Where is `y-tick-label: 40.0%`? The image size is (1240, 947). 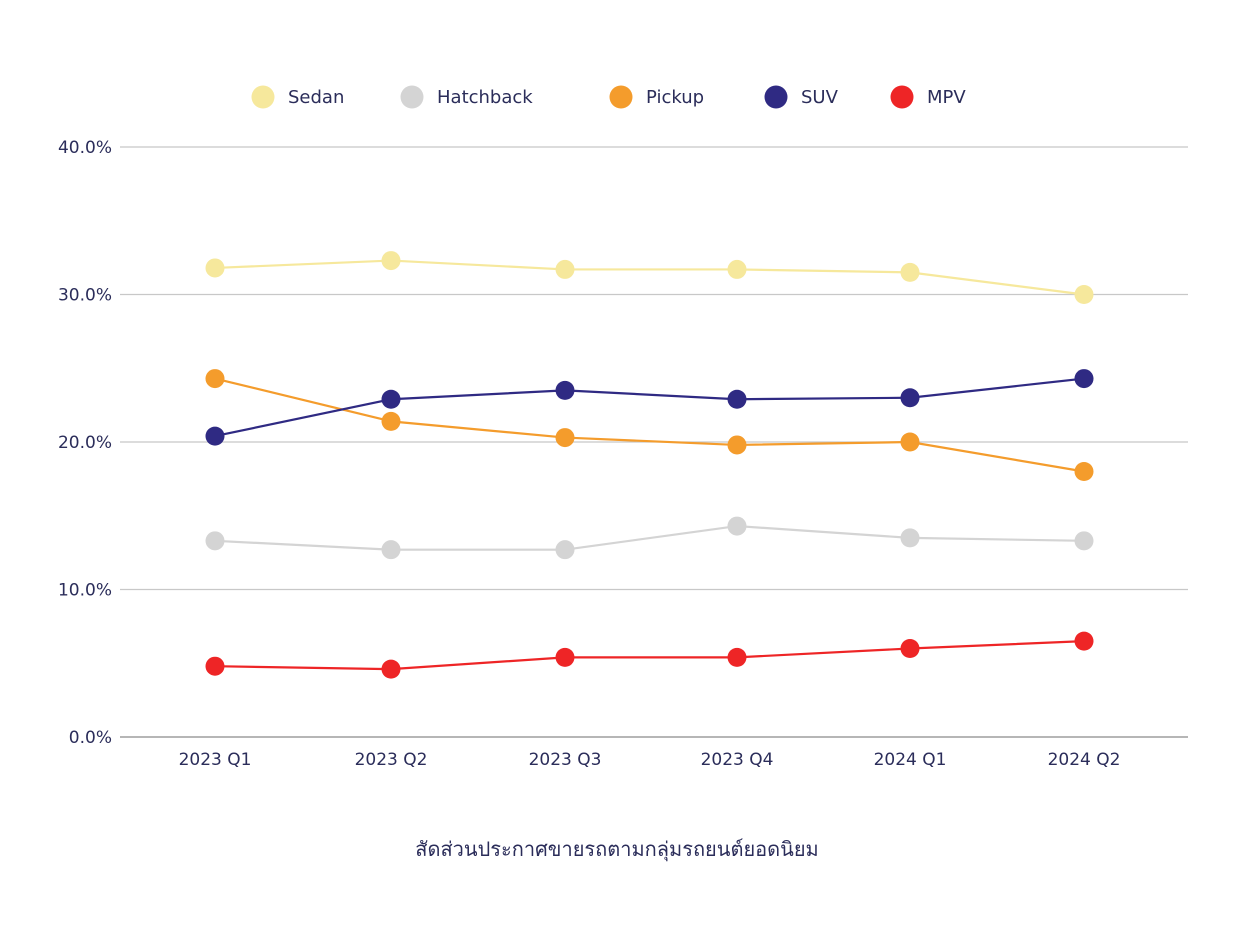 y-tick-label: 40.0% is located at coordinates (85, 148).